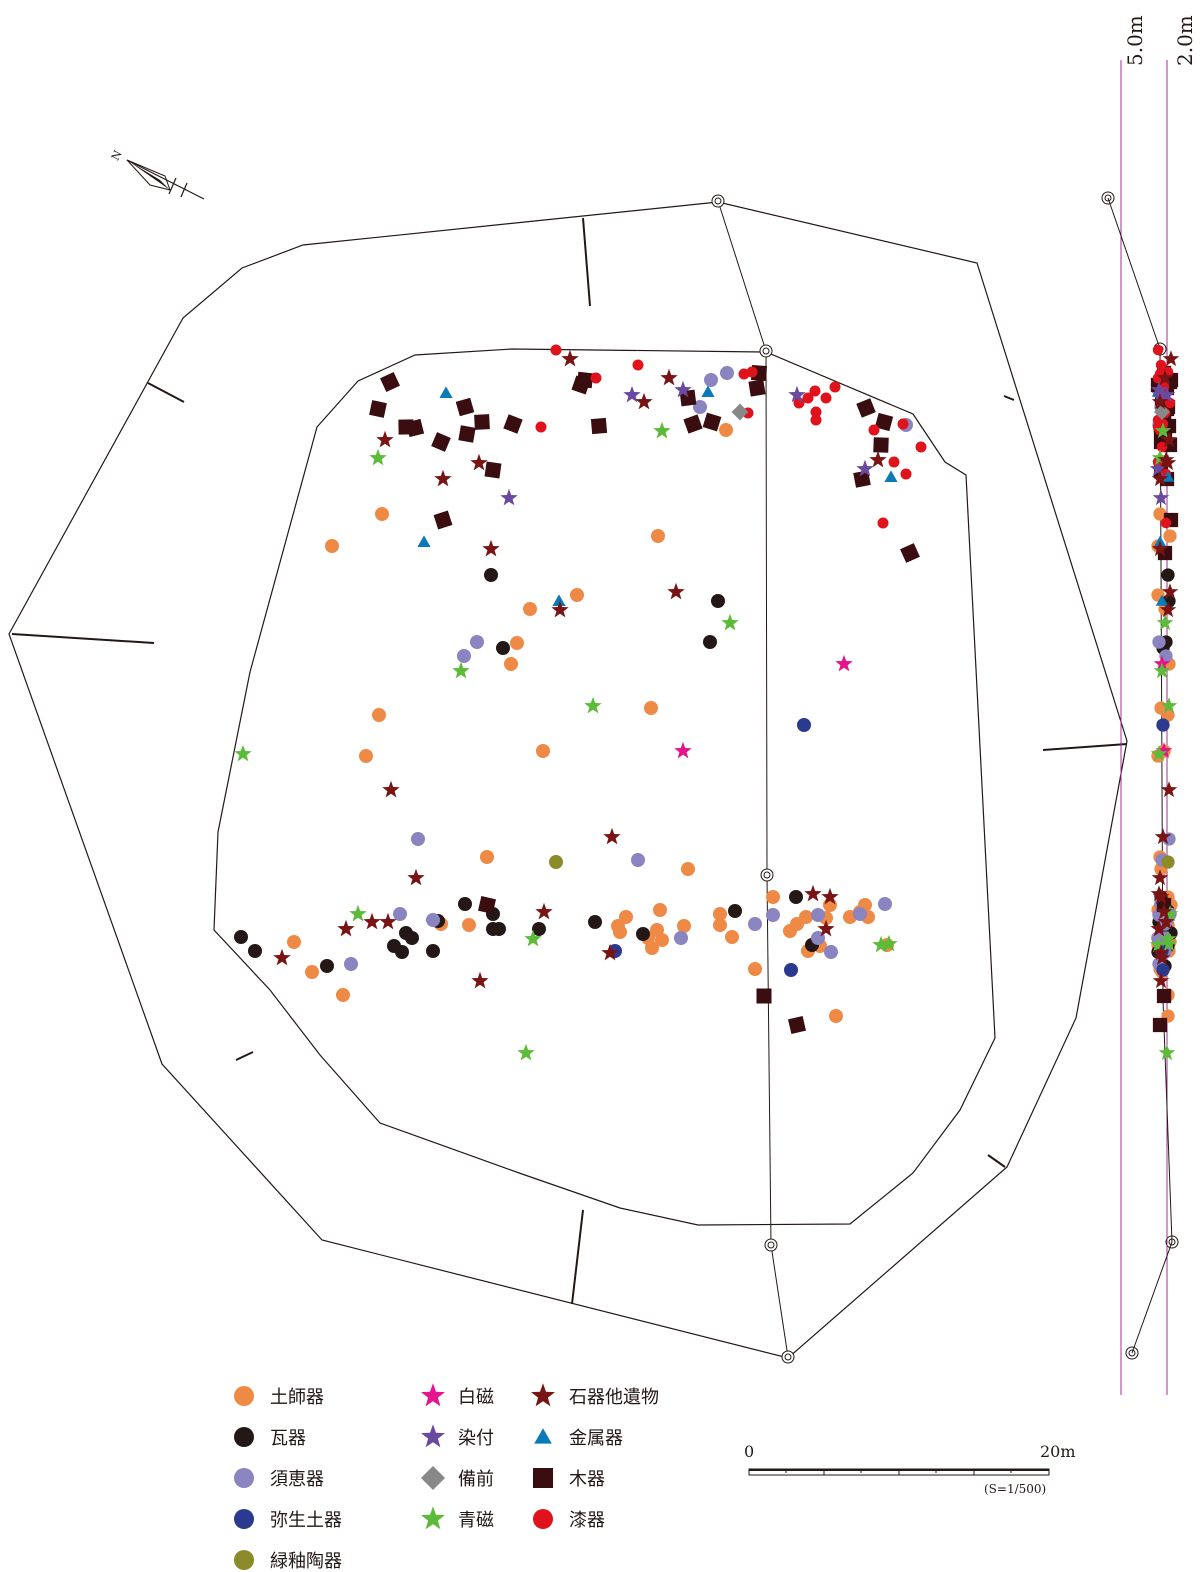  Describe the element at coordinates (587, 1520) in the screenshot. I see `legend-shikki-label: 漆器` at that location.